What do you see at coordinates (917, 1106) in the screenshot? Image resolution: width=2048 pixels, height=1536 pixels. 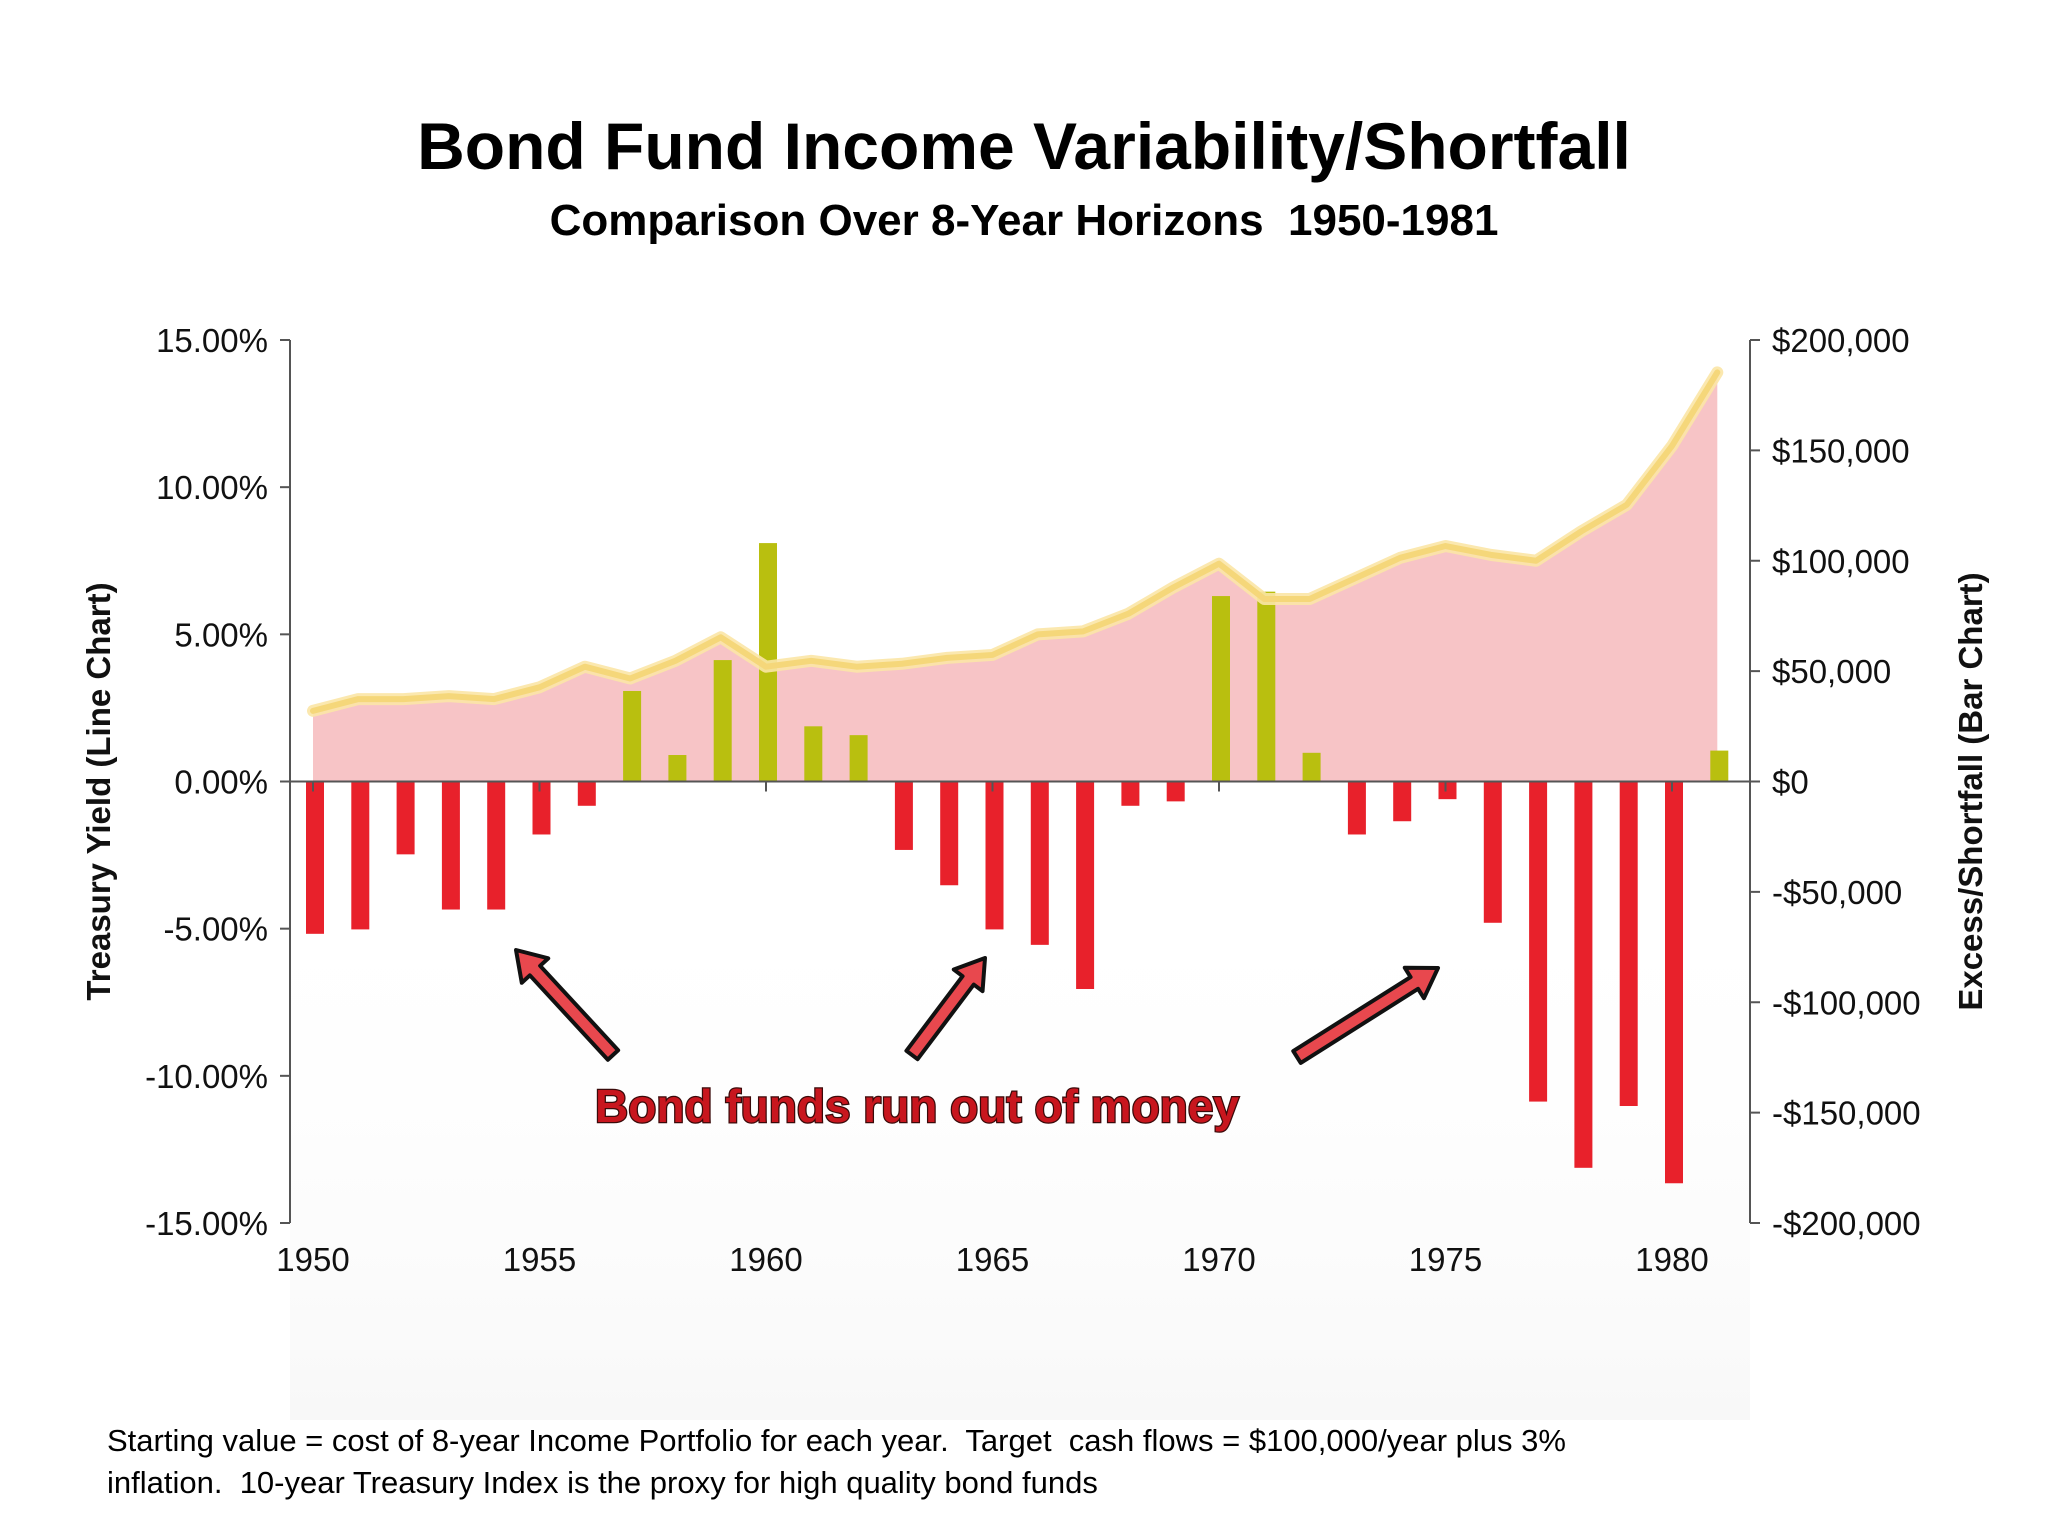 I see `annotation-text: Bond funds run out of money` at bounding box center [917, 1106].